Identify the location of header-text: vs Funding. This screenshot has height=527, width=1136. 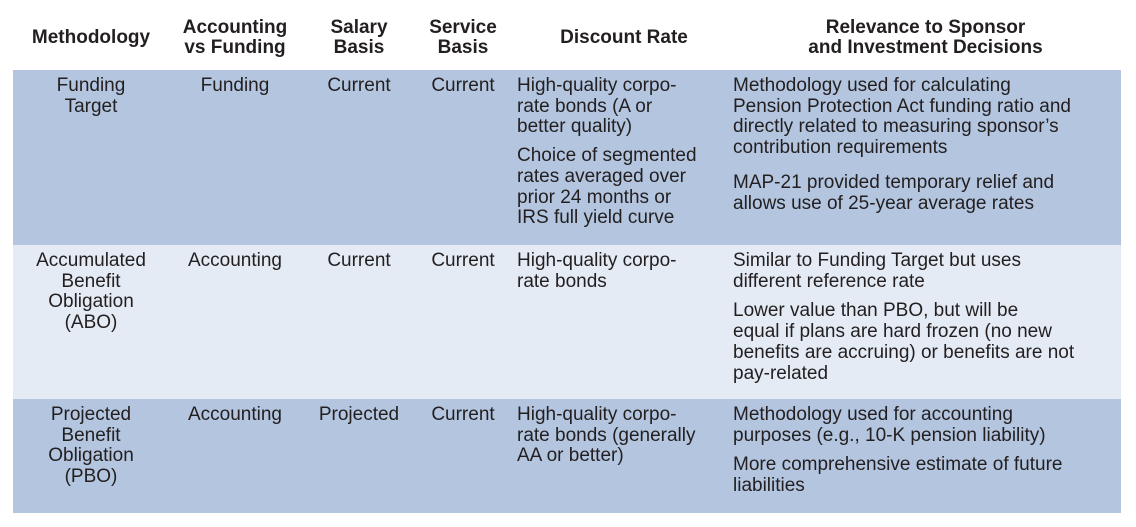
(235, 47).